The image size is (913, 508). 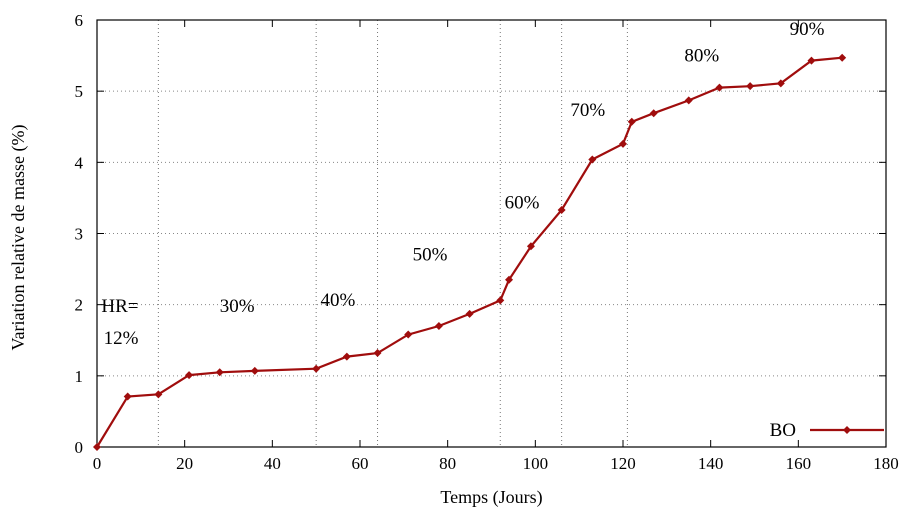 What do you see at coordinates (701, 55) in the screenshot?
I see `humidity-label: 80%` at bounding box center [701, 55].